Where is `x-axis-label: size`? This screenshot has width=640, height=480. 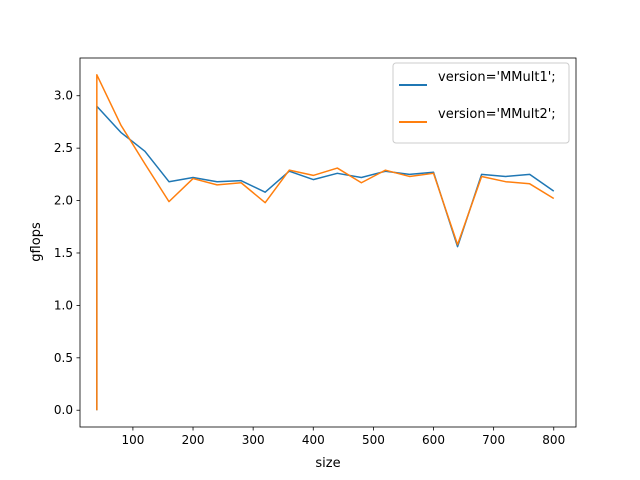 x-axis-label: size is located at coordinates (327, 463).